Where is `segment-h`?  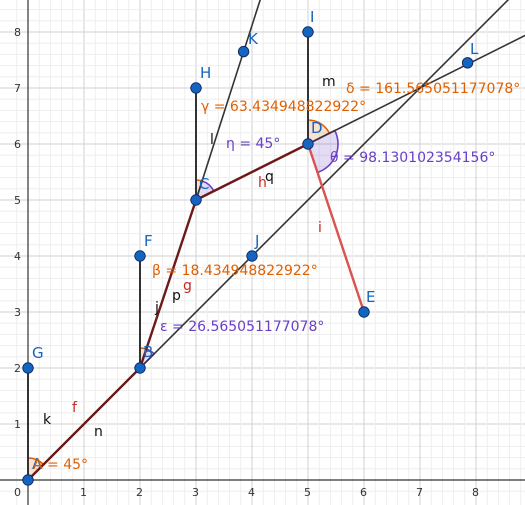 segment-h is located at coordinates (252, 172).